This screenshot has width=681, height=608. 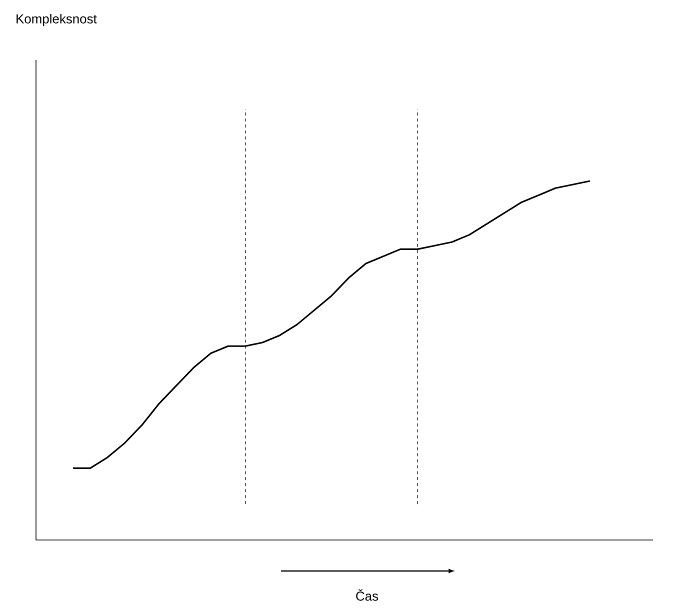 I want to click on text: Kompleksnost, so click(x=56, y=20).